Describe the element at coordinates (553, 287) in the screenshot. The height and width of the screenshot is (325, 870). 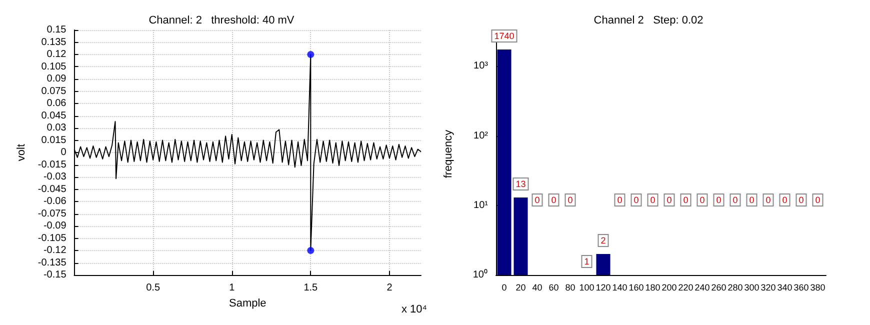
I see `x-tick-label: 60` at that location.